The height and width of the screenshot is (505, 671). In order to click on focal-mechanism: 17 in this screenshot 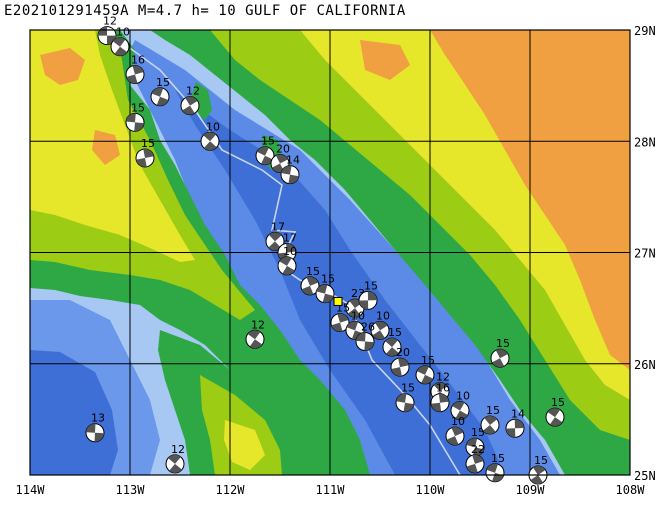, I will do `click(275, 235)`.